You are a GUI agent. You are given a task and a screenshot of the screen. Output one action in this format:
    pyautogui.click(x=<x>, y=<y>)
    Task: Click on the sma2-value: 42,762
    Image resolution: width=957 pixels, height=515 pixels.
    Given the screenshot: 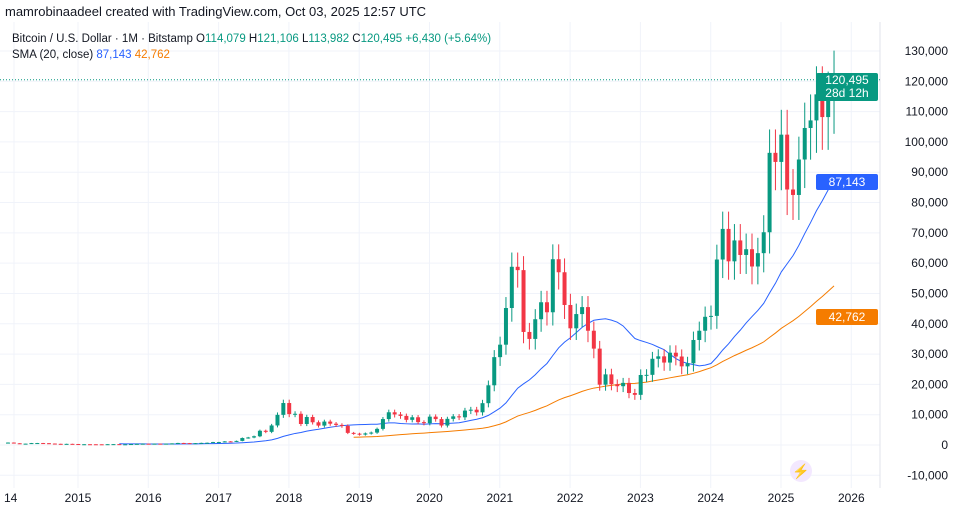 What is the action you would take?
    pyautogui.click(x=152, y=55)
    